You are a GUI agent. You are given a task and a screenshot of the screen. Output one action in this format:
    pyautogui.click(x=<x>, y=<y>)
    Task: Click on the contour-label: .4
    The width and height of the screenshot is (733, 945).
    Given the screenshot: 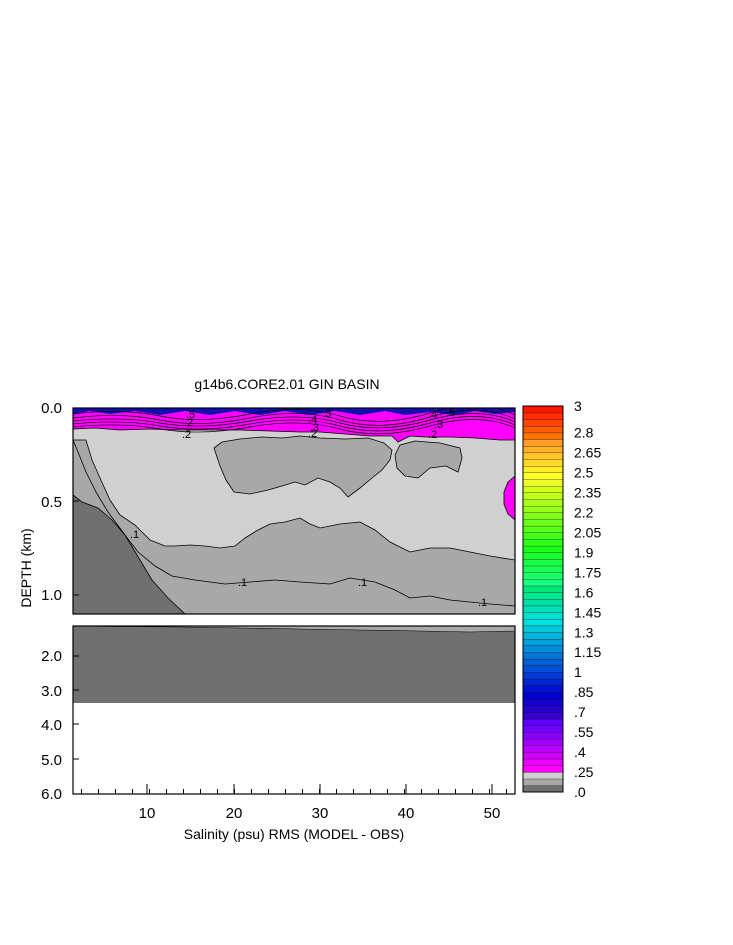 What is the action you would take?
    pyautogui.click(x=312, y=420)
    